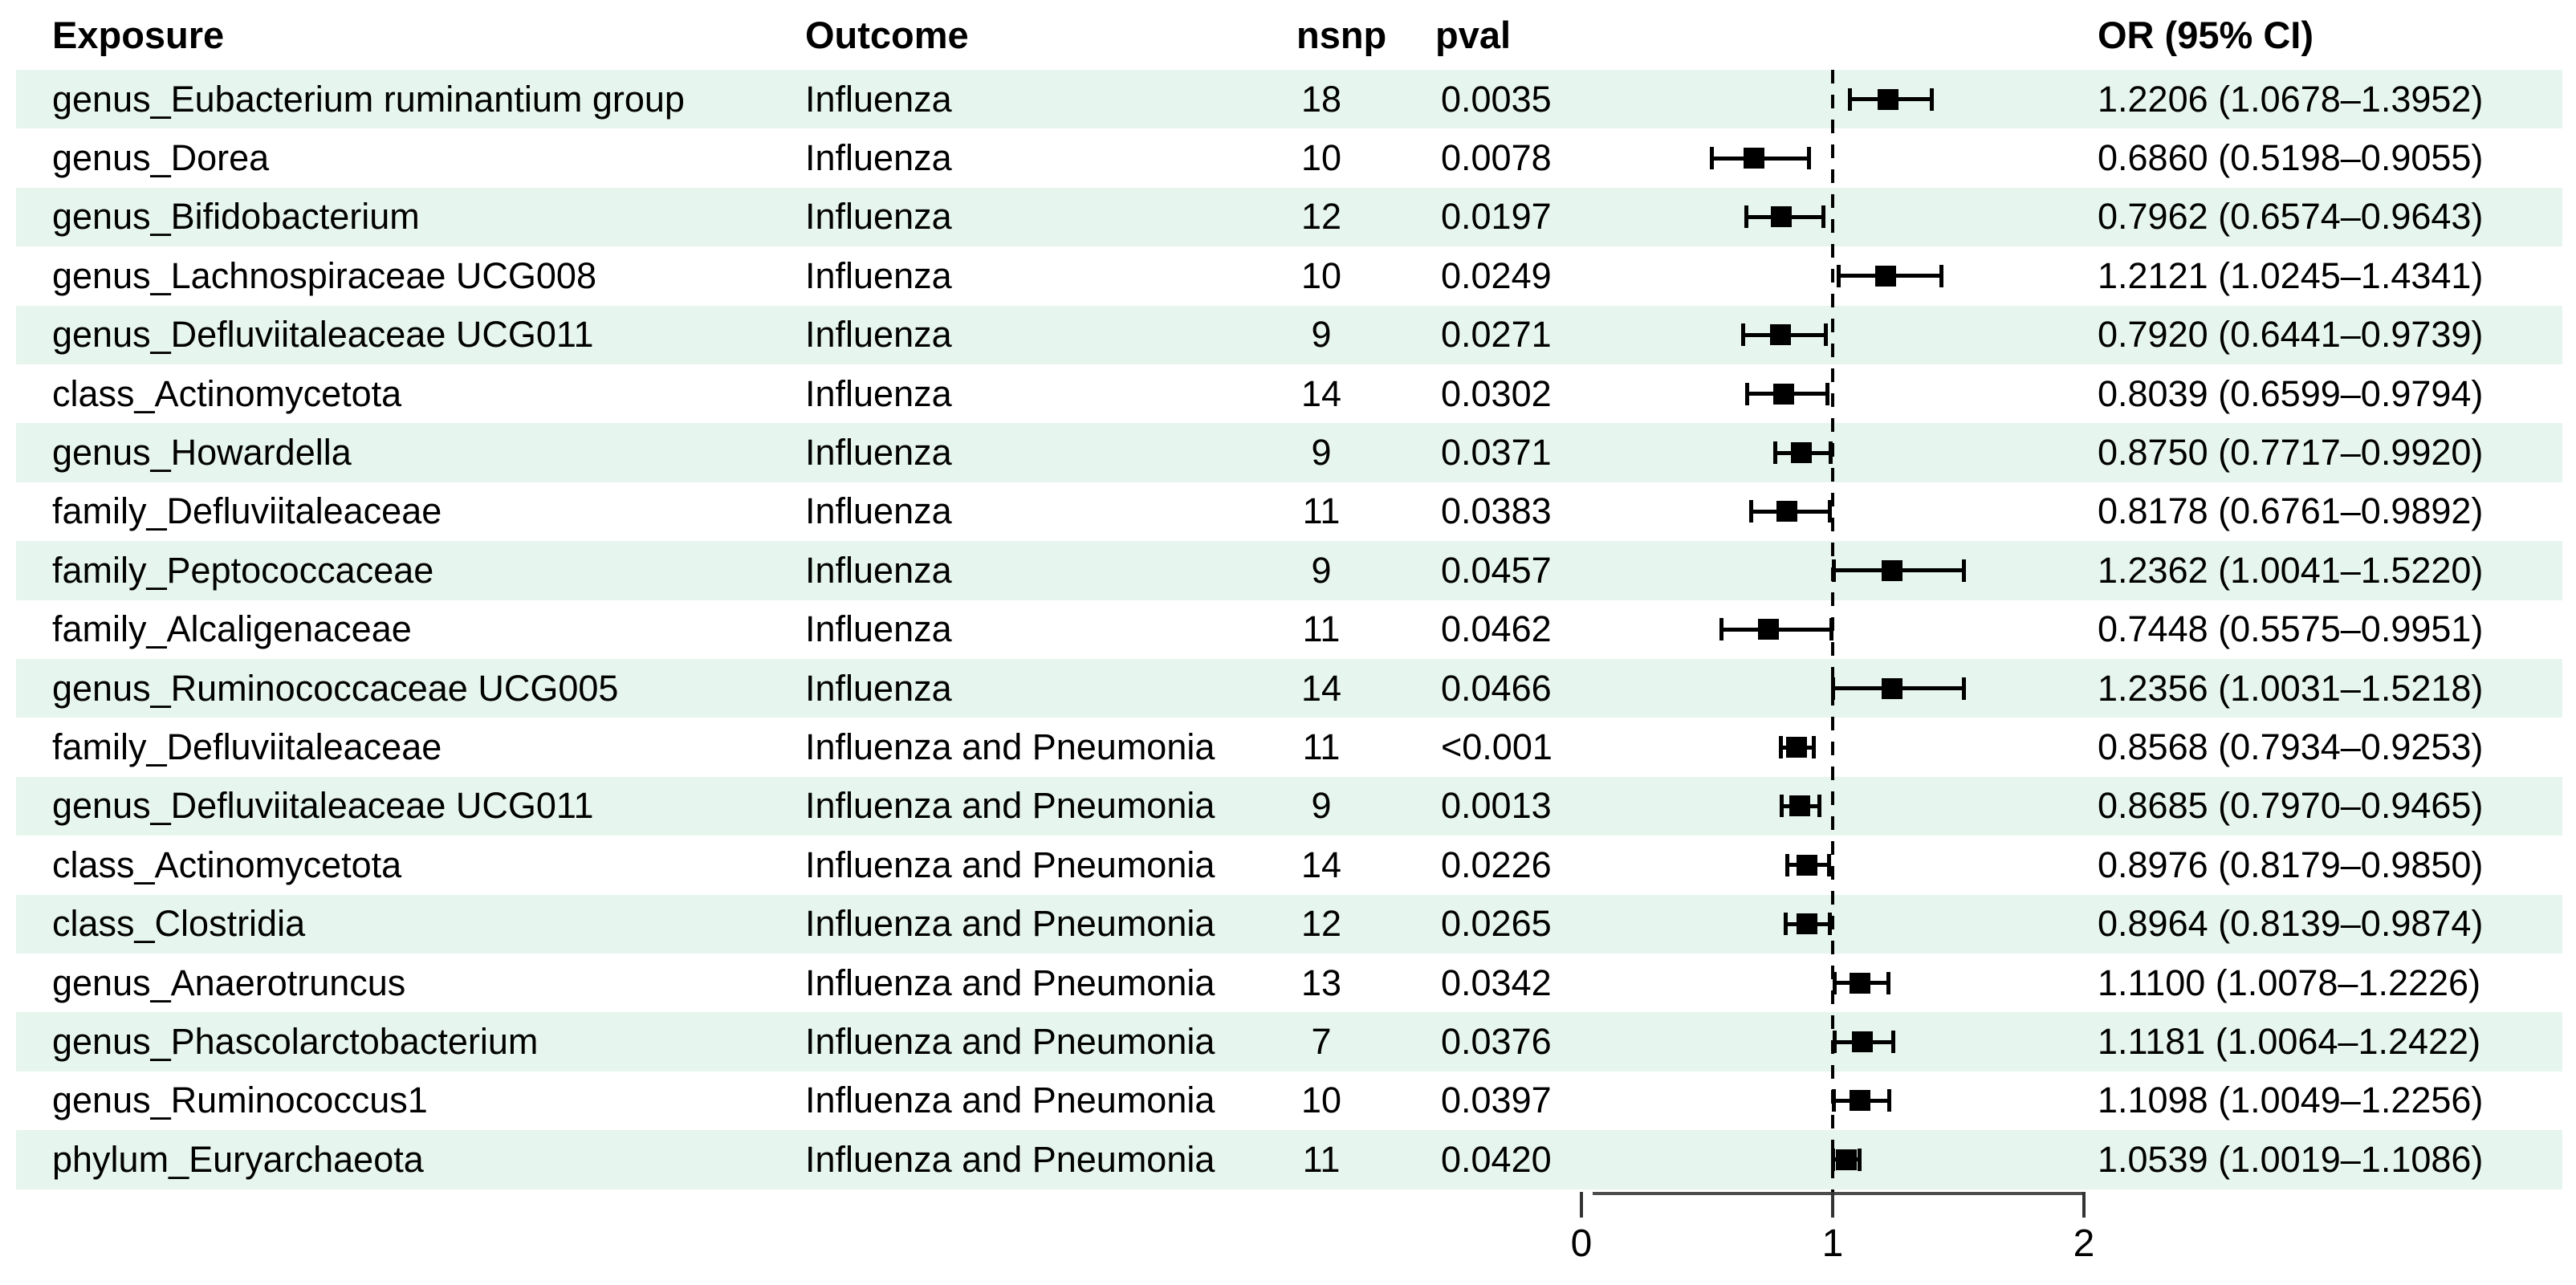 This screenshot has height=1285, width=2576. What do you see at coordinates (1496, 1042) in the screenshot?
I see `cell-pval: 0.0376` at bounding box center [1496, 1042].